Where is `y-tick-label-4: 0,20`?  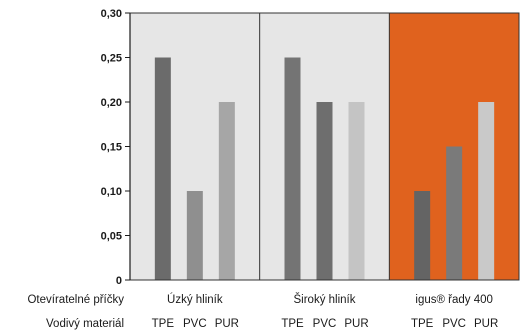 y-tick-label-4: 0,20 is located at coordinates (111, 103).